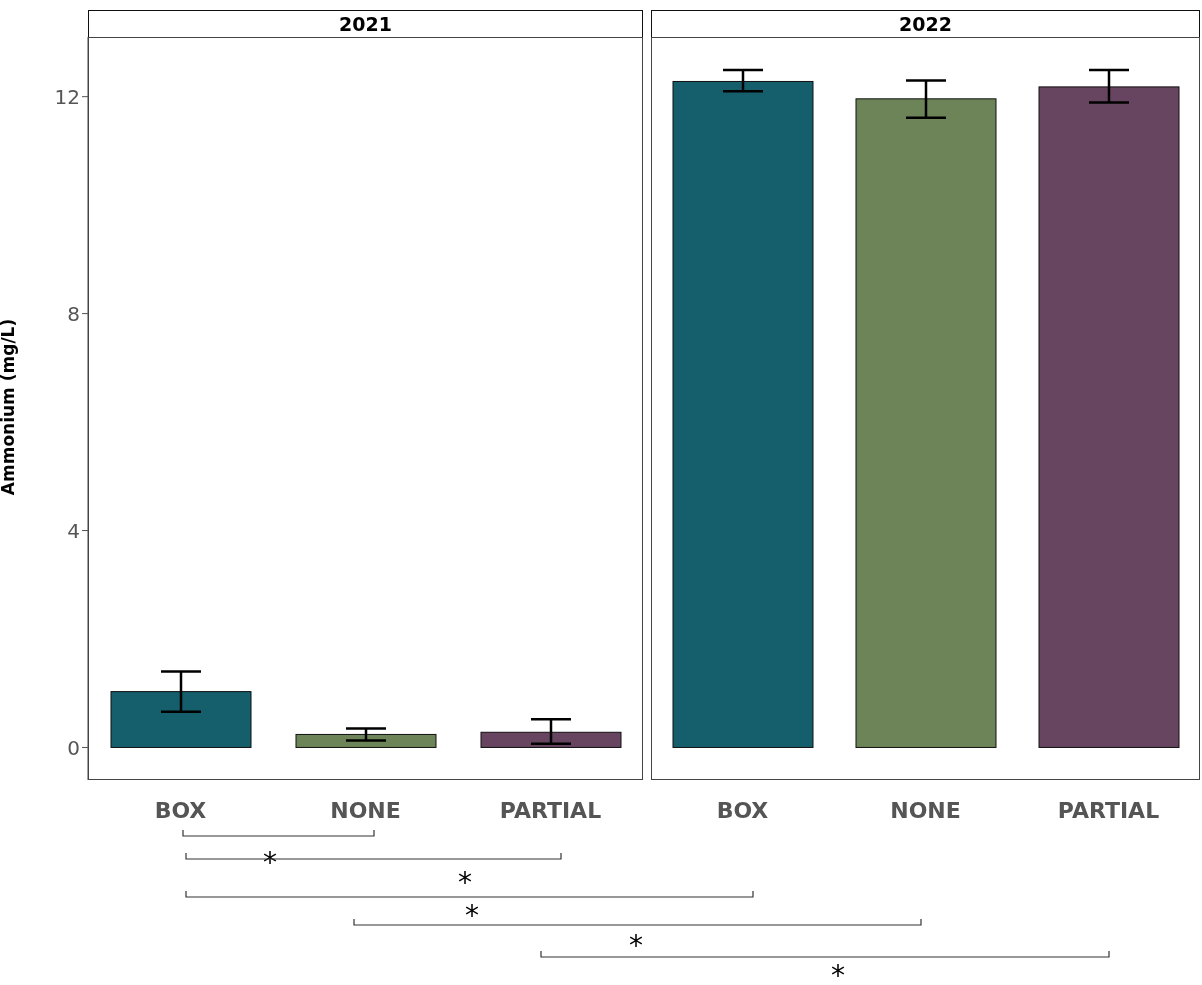 The image size is (1202, 985). Describe the element at coordinates (73, 747) in the screenshot. I see `y-tick-label: 0` at that location.